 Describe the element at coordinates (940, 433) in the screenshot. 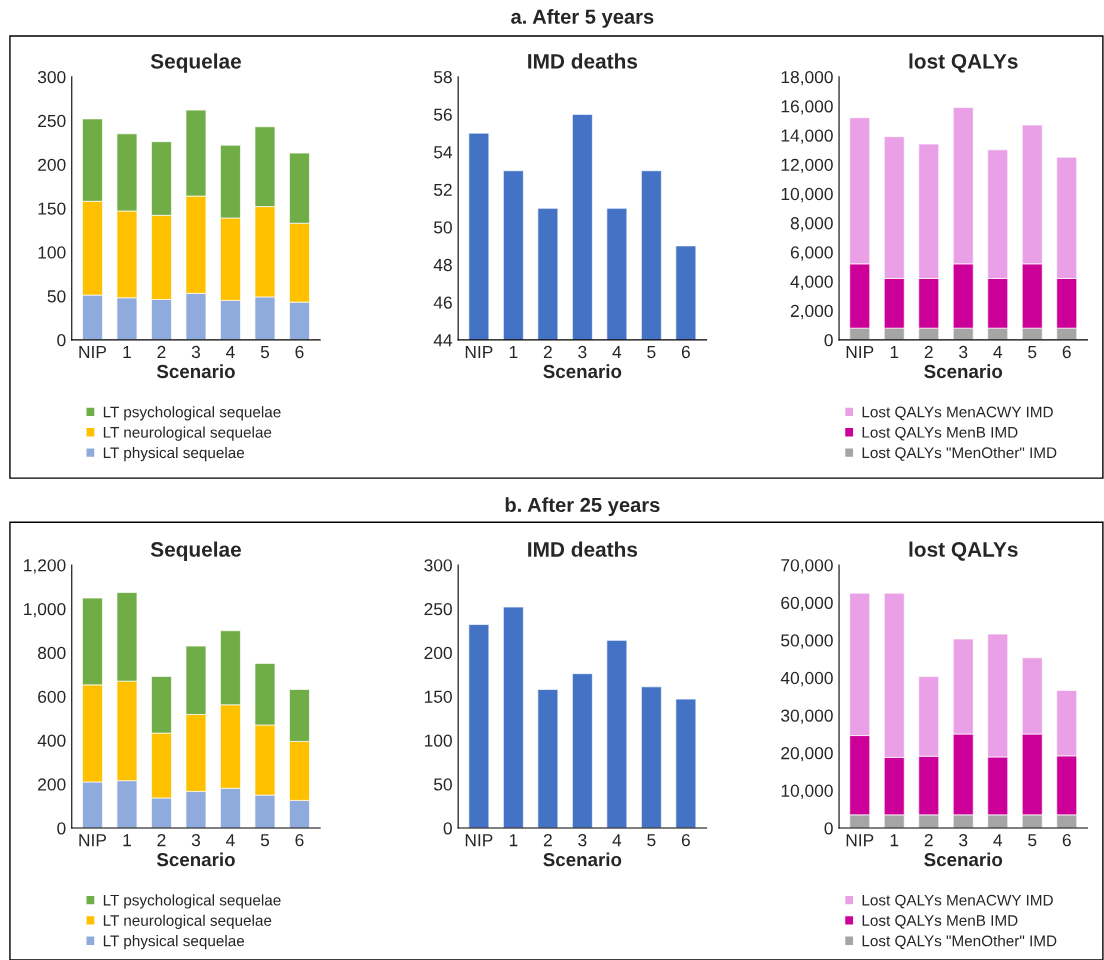

I see `legend-label: Lost QALYs MenB IMD` at that location.